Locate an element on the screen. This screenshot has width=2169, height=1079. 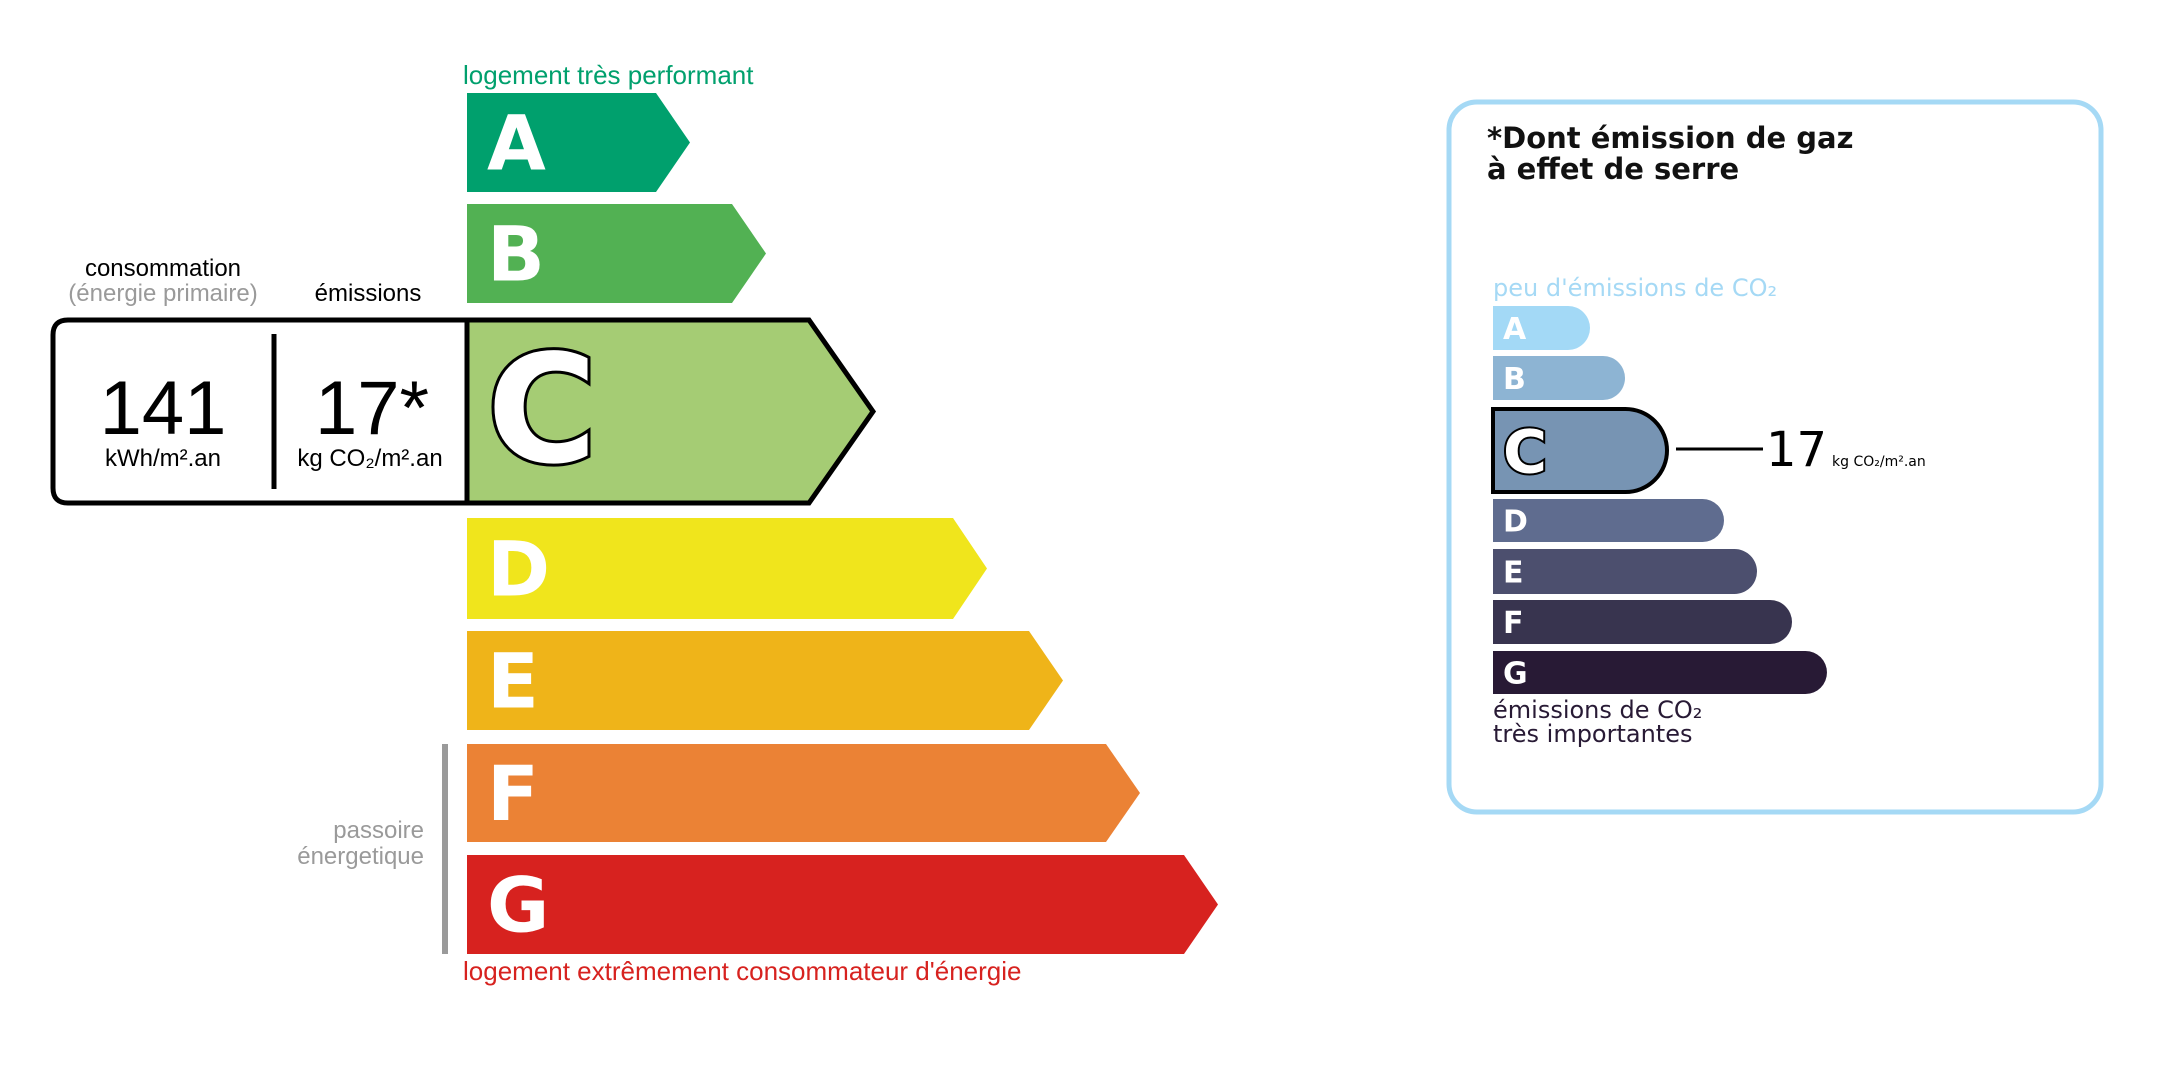
consumption-value: 141 is located at coordinates (163, 408).